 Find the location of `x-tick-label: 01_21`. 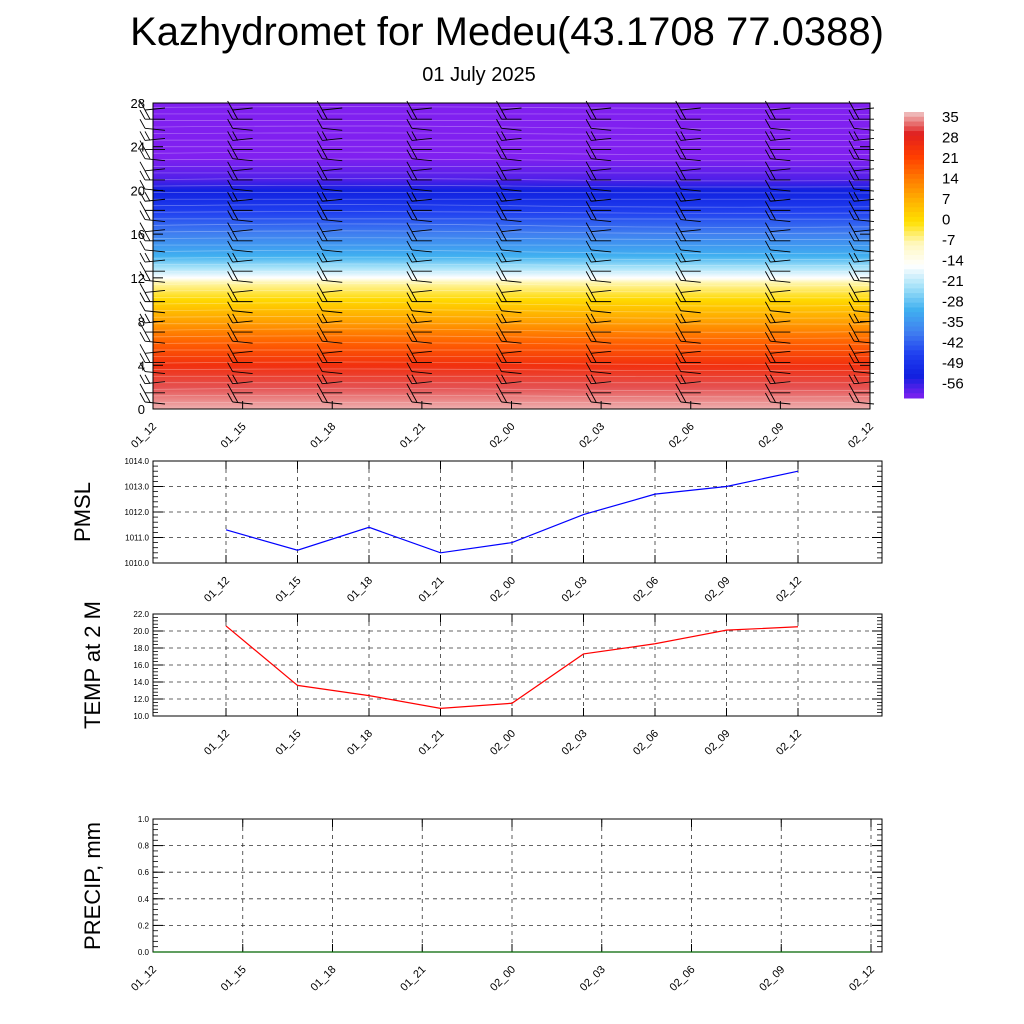

x-tick-label: 01_21 is located at coordinates (432, 590).